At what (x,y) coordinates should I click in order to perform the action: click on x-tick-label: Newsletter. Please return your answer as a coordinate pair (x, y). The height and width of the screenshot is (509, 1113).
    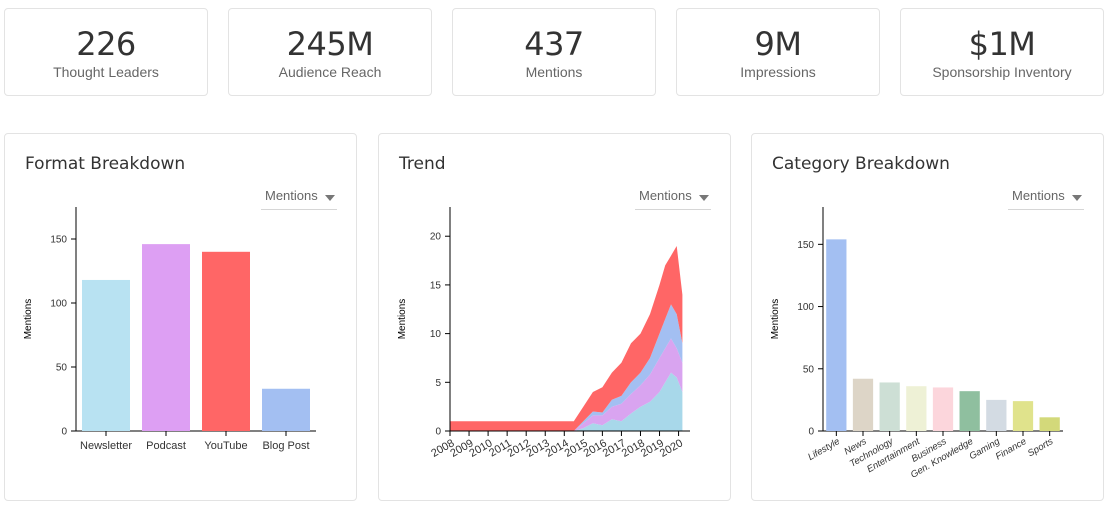
    Looking at the image, I should click on (106, 446).